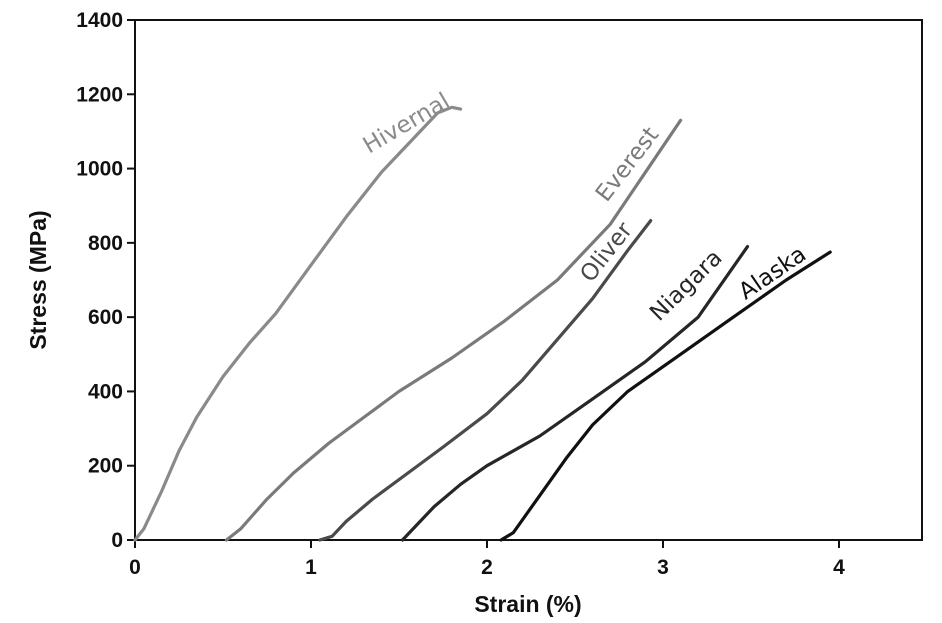  I want to click on y-tick-label: 800, so click(105, 243).